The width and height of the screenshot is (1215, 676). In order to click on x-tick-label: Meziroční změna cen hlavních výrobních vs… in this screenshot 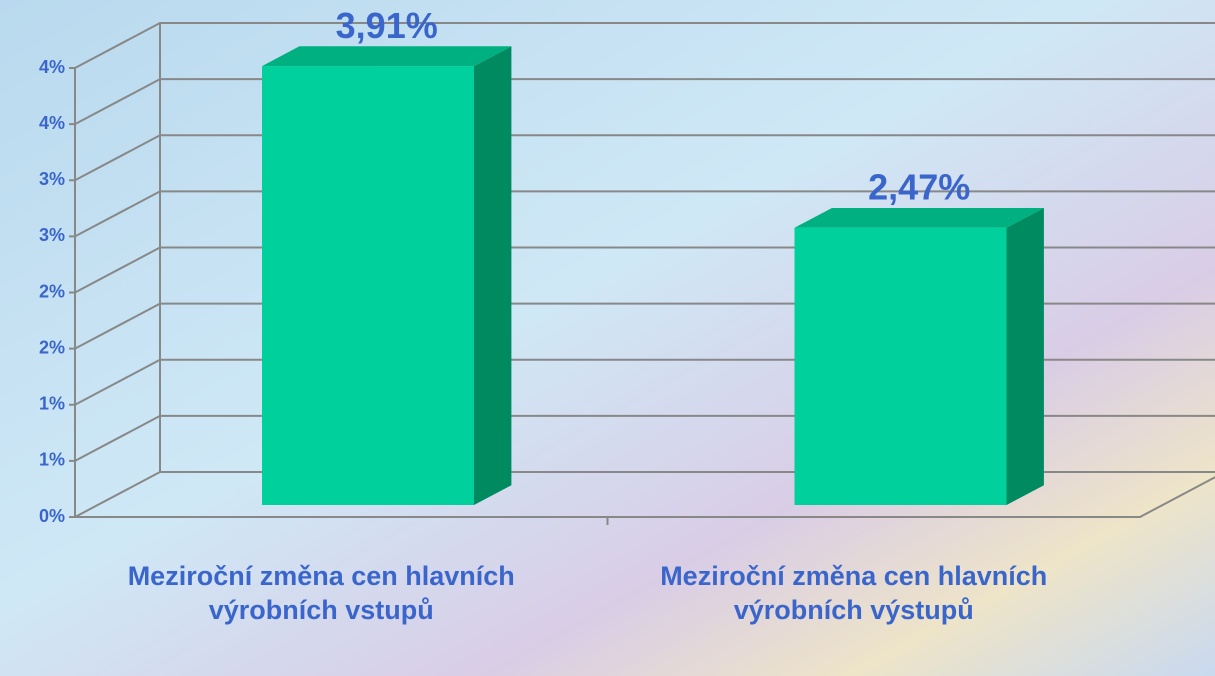, I will do `click(321, 593)`.